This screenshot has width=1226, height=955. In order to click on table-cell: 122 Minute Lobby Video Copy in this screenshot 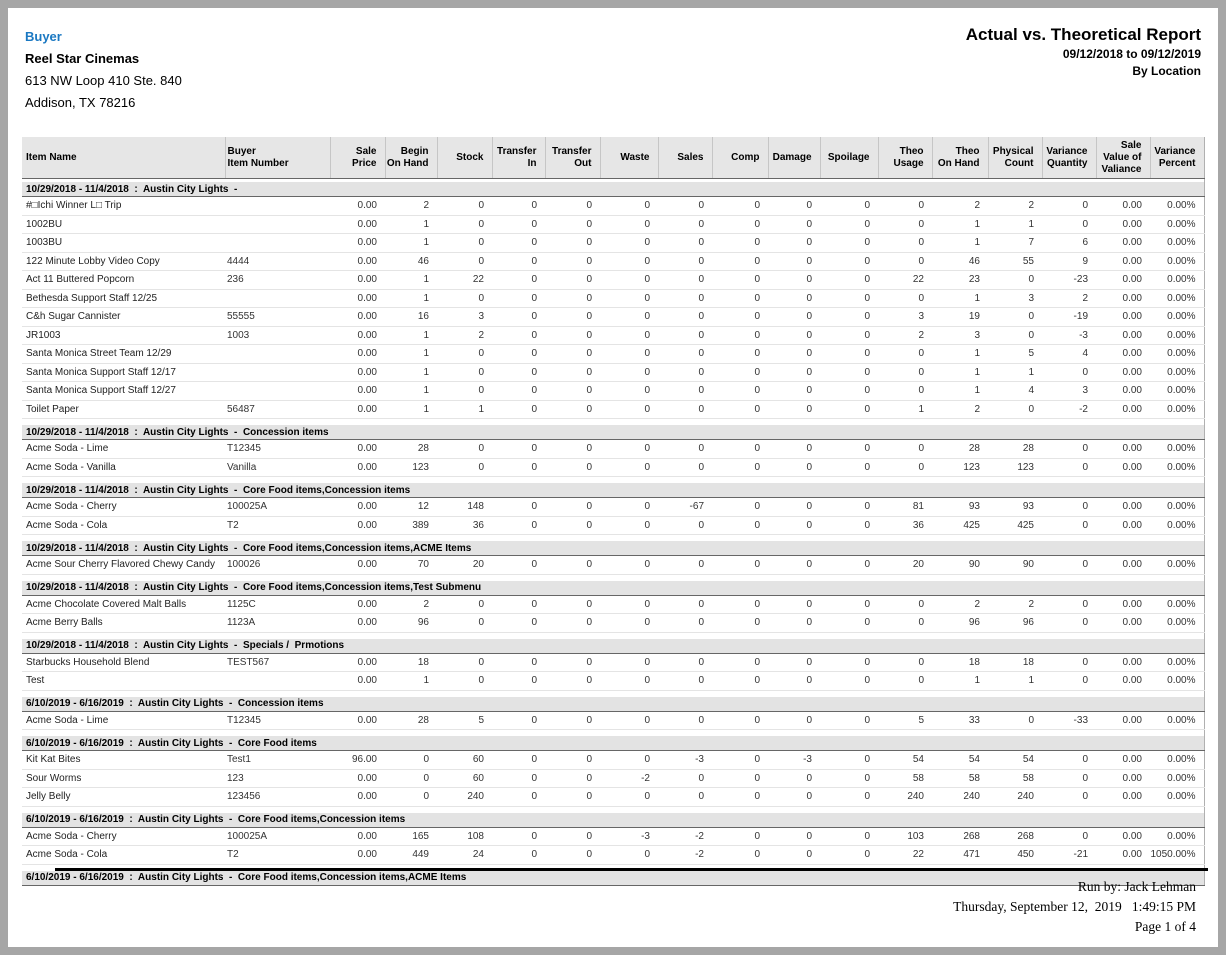, I will do `click(123, 261)`.